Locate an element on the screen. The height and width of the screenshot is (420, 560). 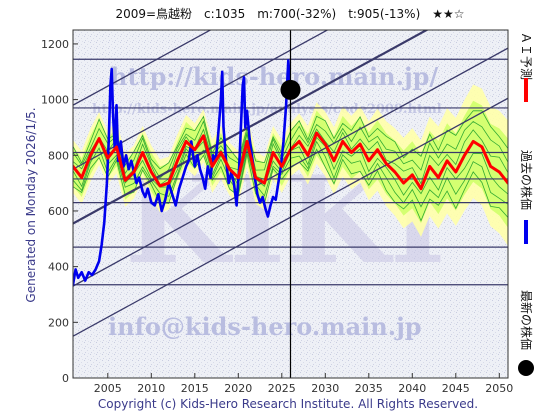
generated-date-label: Generated on Monday 2026/1/5. is located at coordinates (31, 204).